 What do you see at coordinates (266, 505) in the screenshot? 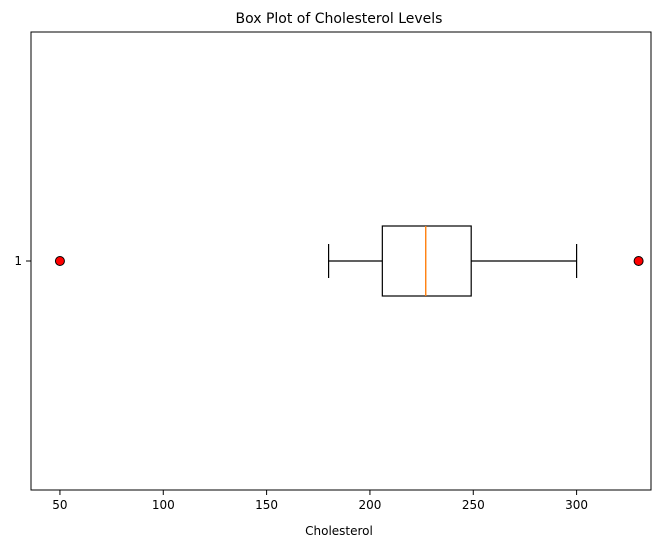
I see `x-tick-label-2: 150` at bounding box center [266, 505].